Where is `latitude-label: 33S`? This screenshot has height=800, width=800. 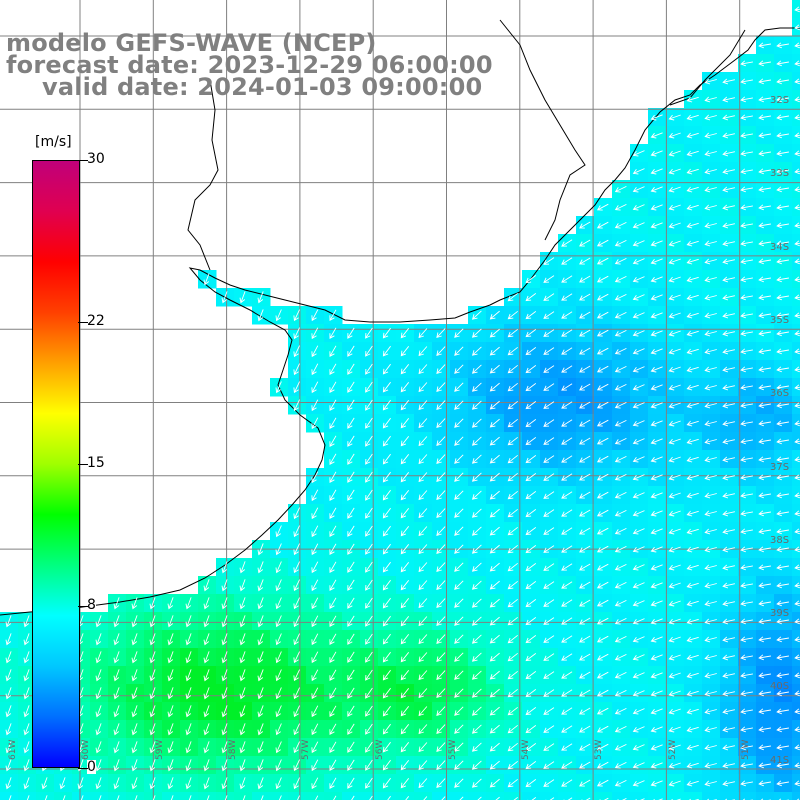 latitude-label: 33S is located at coordinates (780, 174).